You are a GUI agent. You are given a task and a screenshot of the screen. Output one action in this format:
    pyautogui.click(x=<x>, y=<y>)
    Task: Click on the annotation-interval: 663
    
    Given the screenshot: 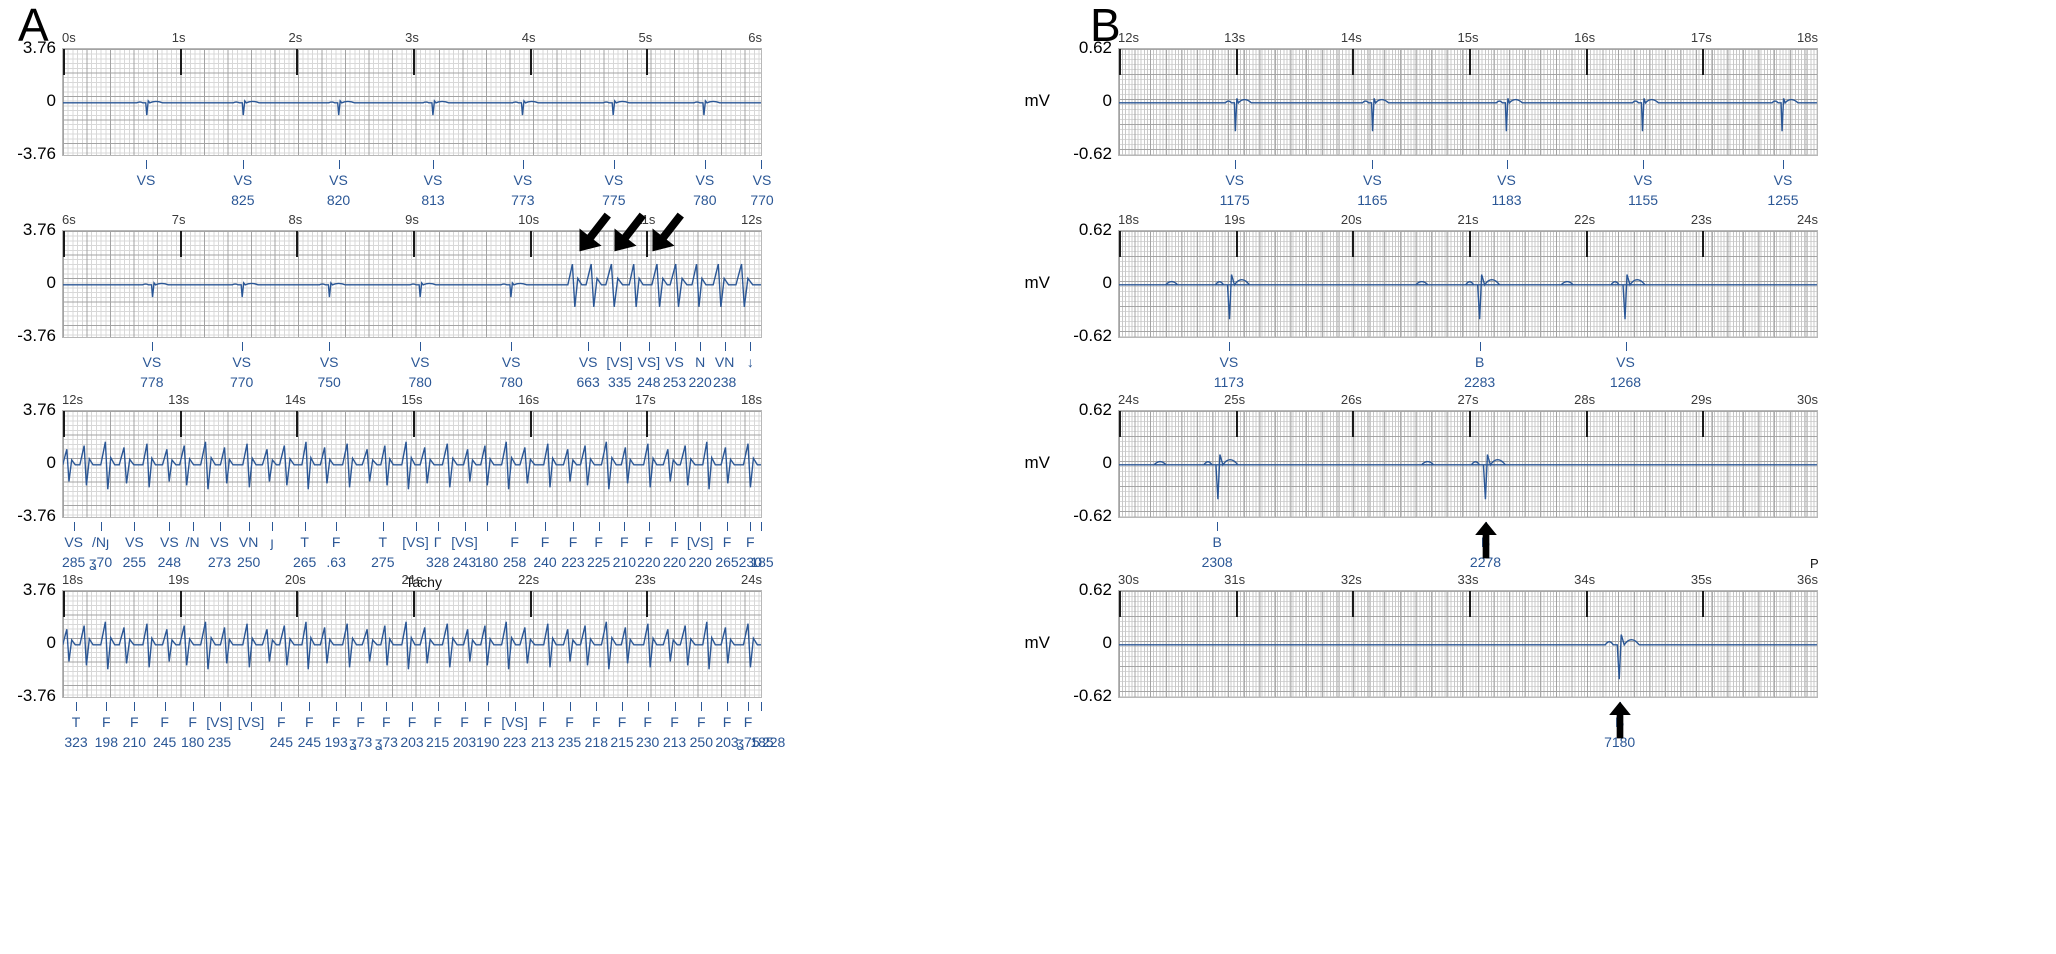 What is the action you would take?
    pyautogui.click(x=588, y=382)
    